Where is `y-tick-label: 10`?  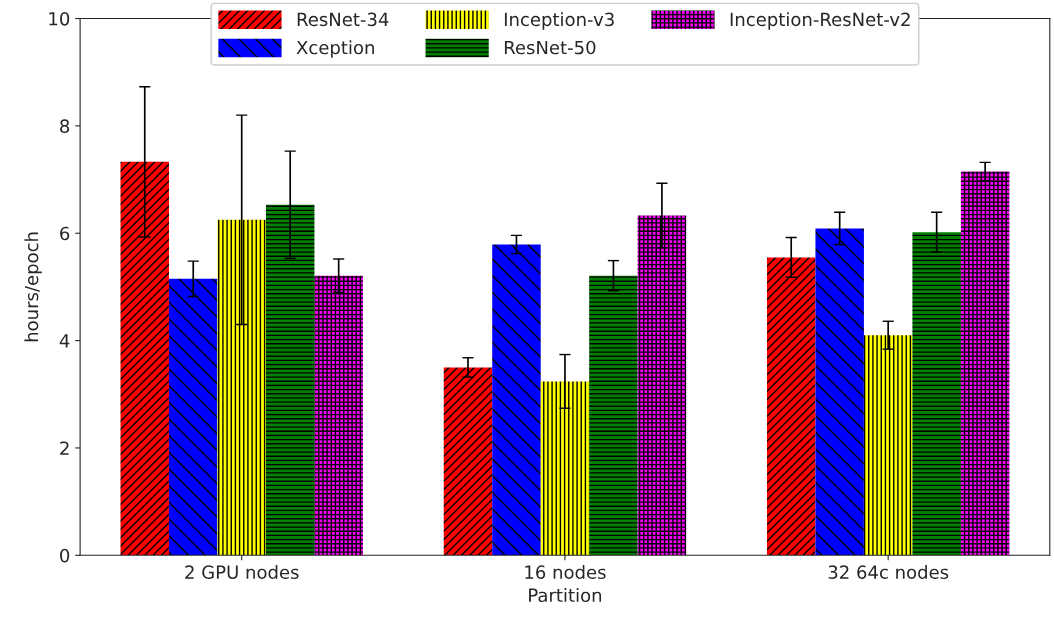
y-tick-label: 10 is located at coordinates (59, 18).